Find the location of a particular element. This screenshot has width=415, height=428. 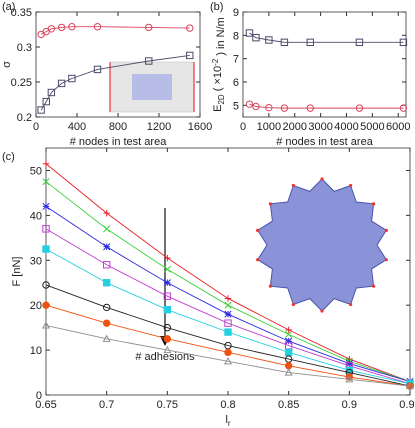

x-axis-label: lr is located at coordinates (227, 421).